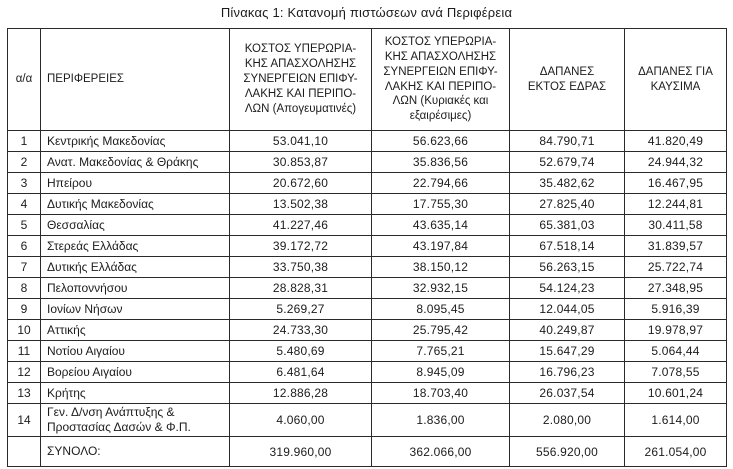 The height and width of the screenshot is (469, 733). What do you see at coordinates (300, 162) in the screenshot?
I see `value-cell: 30.853,87` at bounding box center [300, 162].